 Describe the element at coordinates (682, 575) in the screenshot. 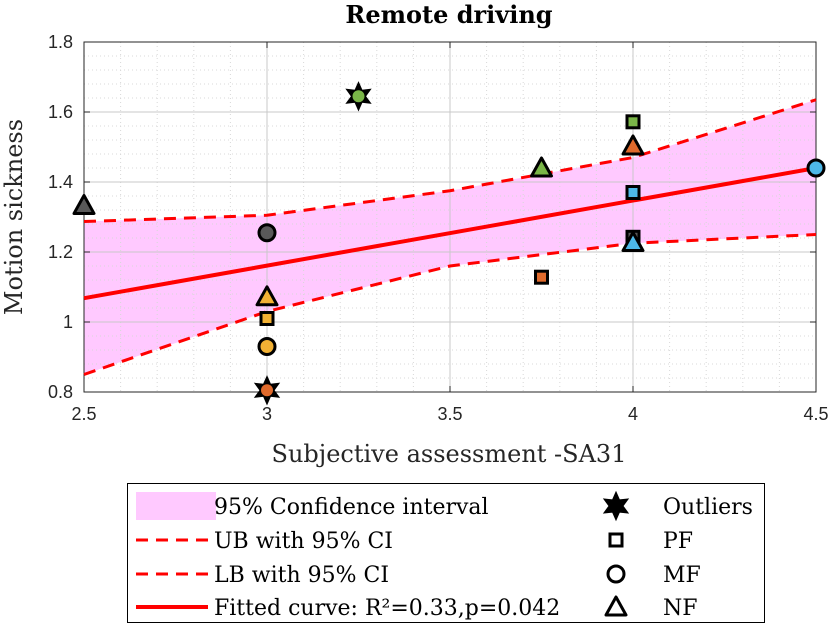

I see `legend-label: MF` at that location.